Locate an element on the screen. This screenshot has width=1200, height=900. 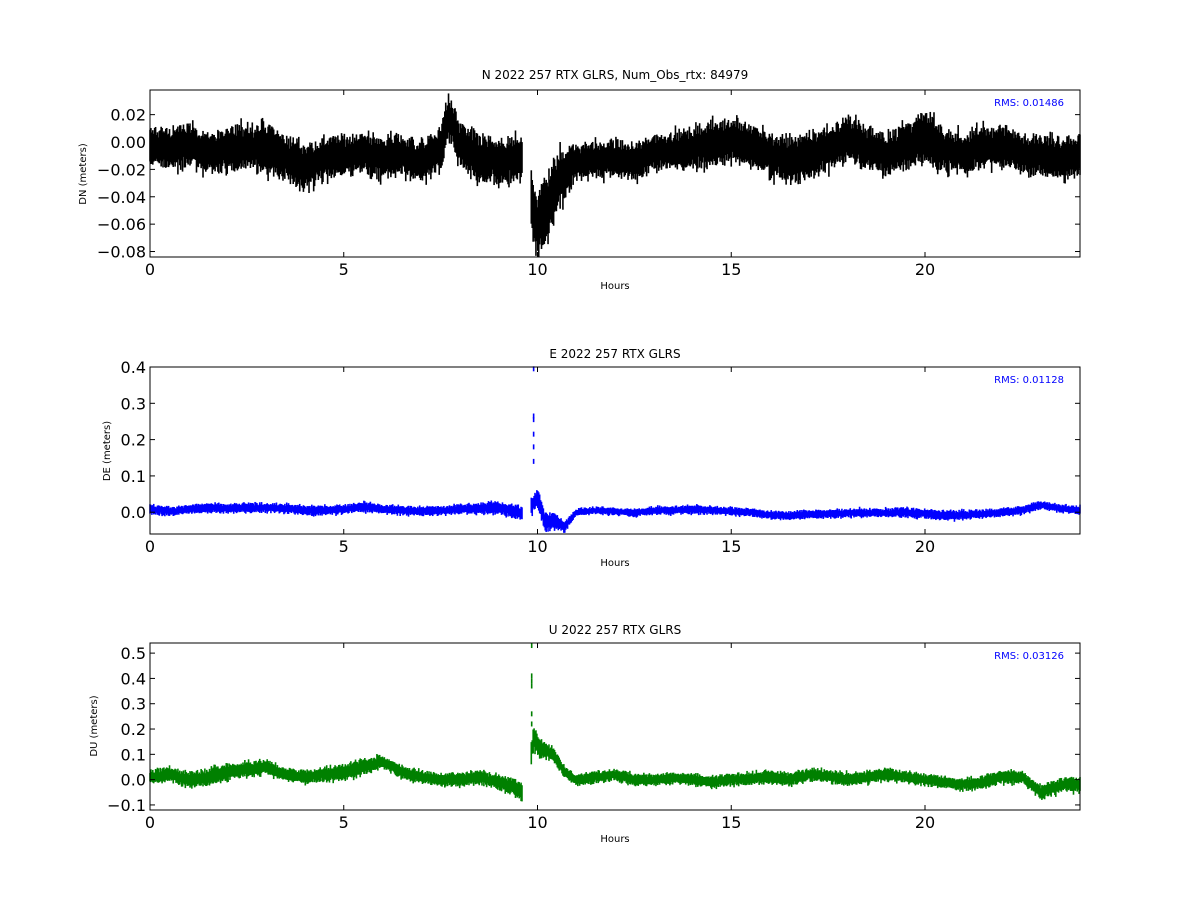
y-ticks: 0.4 0.3 0.2 0.1 0.0 is located at coordinates (600, 440).